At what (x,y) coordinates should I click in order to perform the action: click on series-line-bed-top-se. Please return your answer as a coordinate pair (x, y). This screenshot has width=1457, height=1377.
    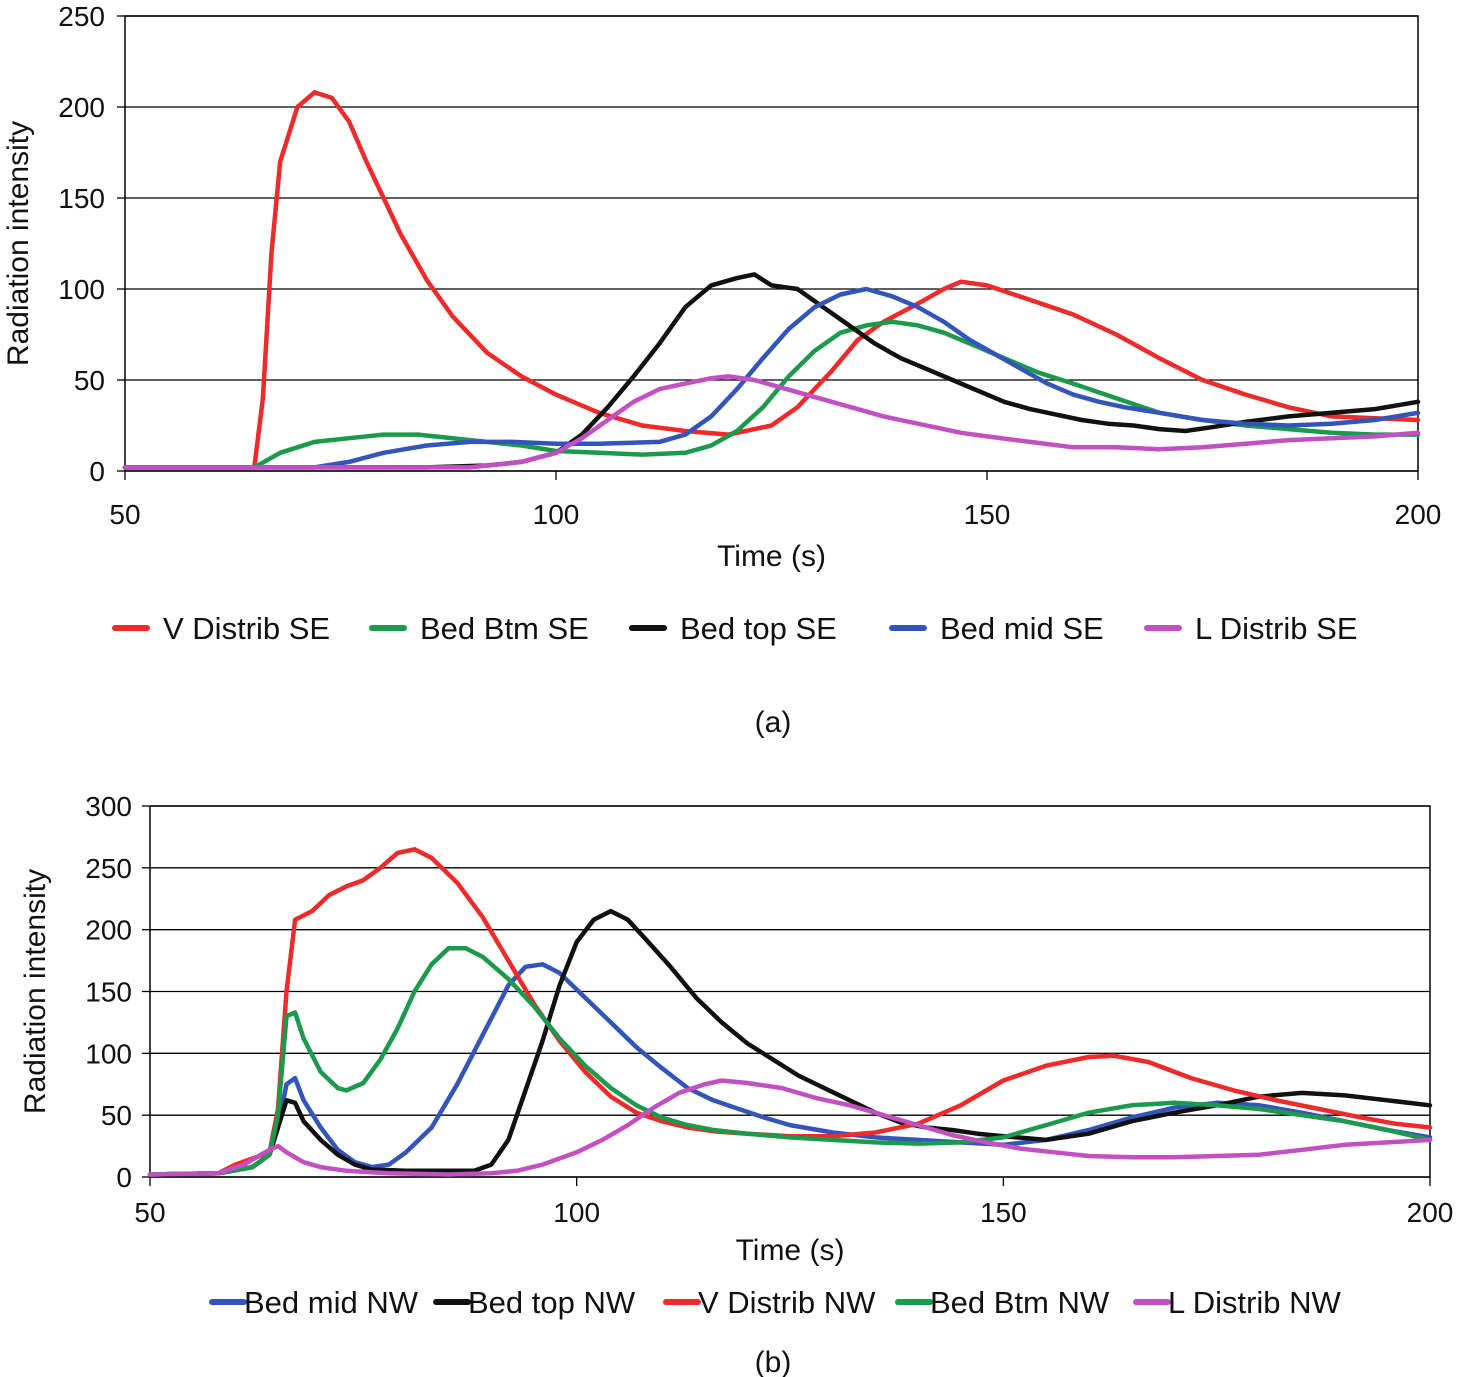
    Looking at the image, I should click on (771, 371).